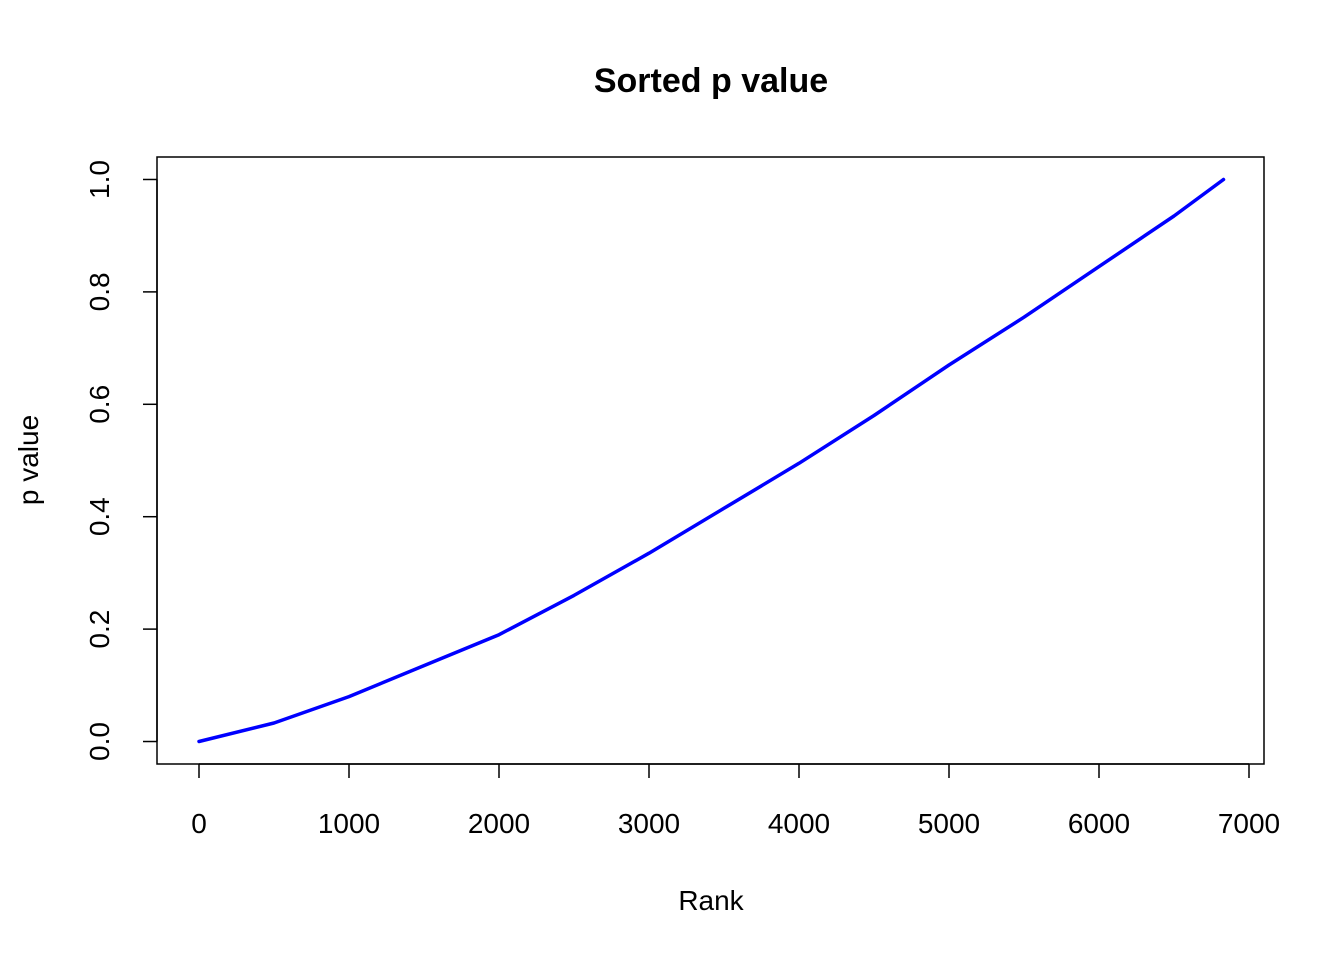 This screenshot has height=960, width=1344. I want to click on y-tick-label: 0.2, so click(99, 629).